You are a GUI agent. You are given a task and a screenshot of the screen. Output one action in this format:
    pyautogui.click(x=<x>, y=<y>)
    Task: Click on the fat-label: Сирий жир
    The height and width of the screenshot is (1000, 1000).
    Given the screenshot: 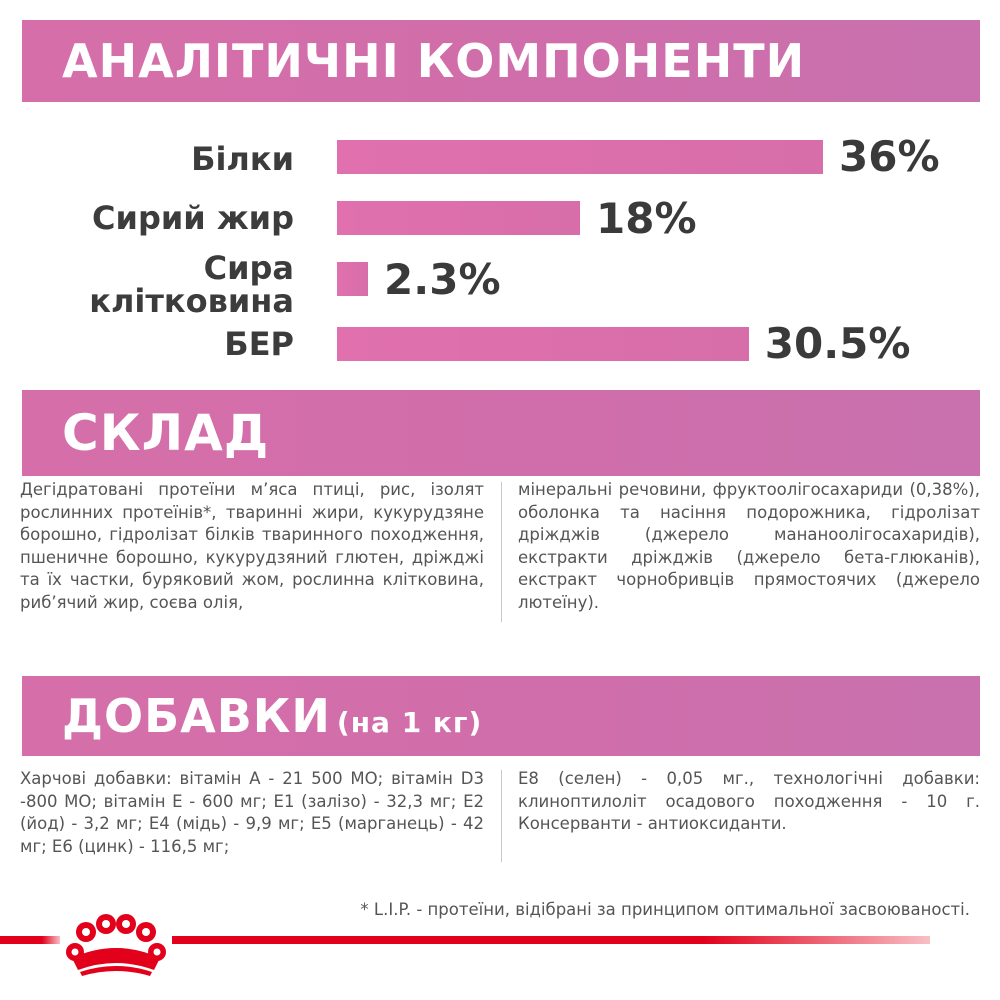 What is the action you would take?
    pyautogui.click(x=193, y=218)
    